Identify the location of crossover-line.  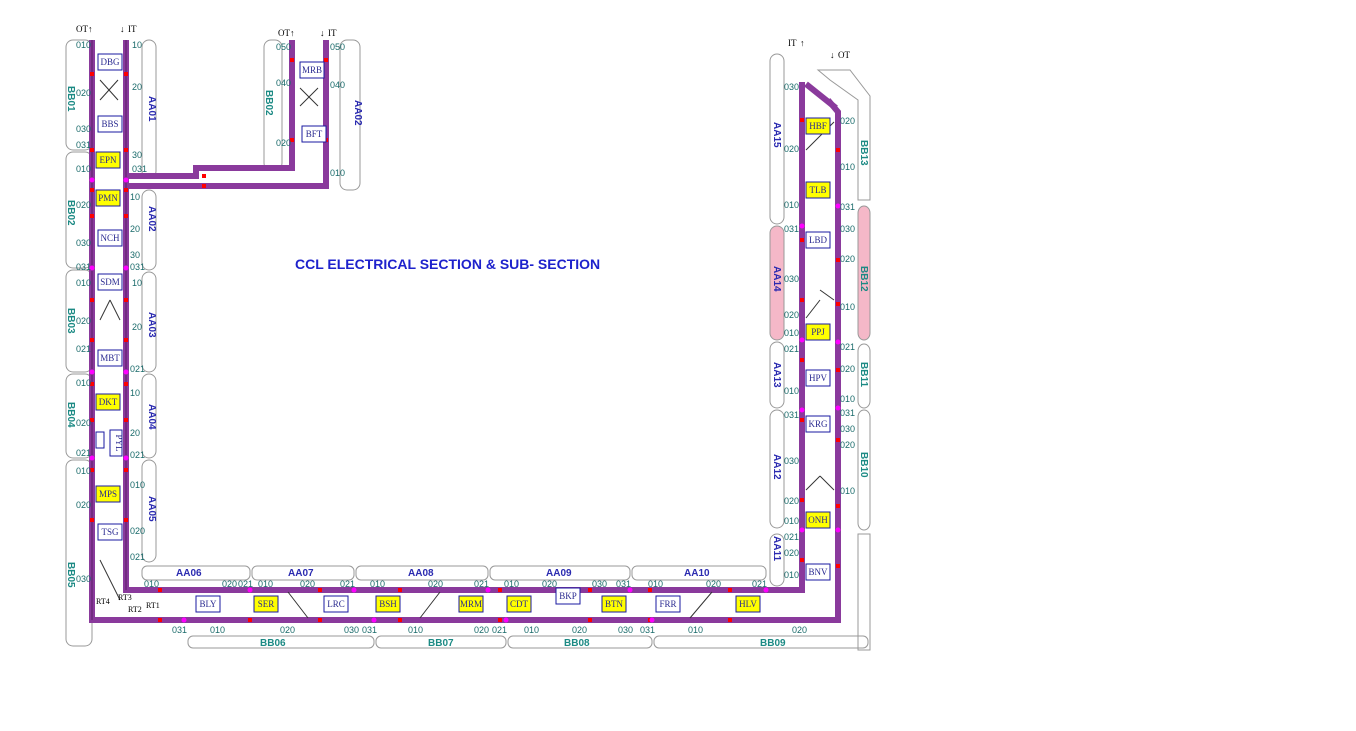
(309, 97).